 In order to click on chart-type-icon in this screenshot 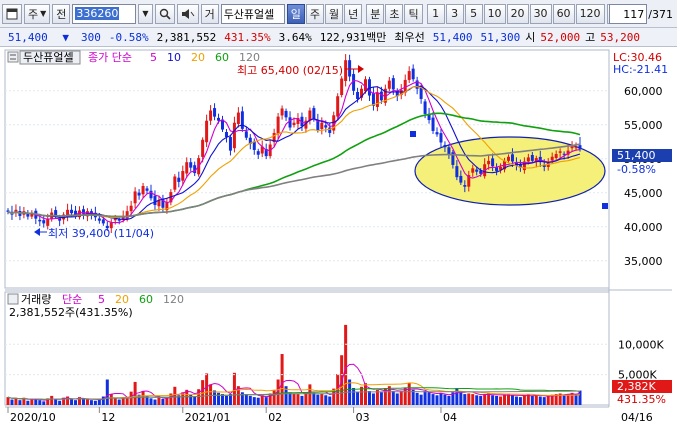, I will do `click(12, 13)`.